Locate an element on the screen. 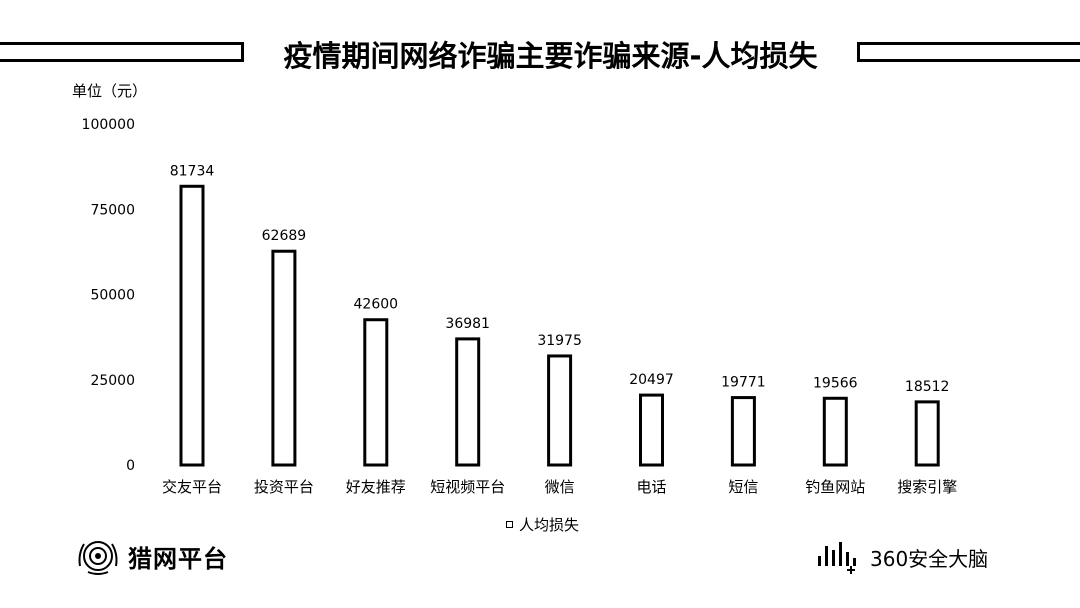  lieWang-logo: 猎网平台 is located at coordinates (151, 556).